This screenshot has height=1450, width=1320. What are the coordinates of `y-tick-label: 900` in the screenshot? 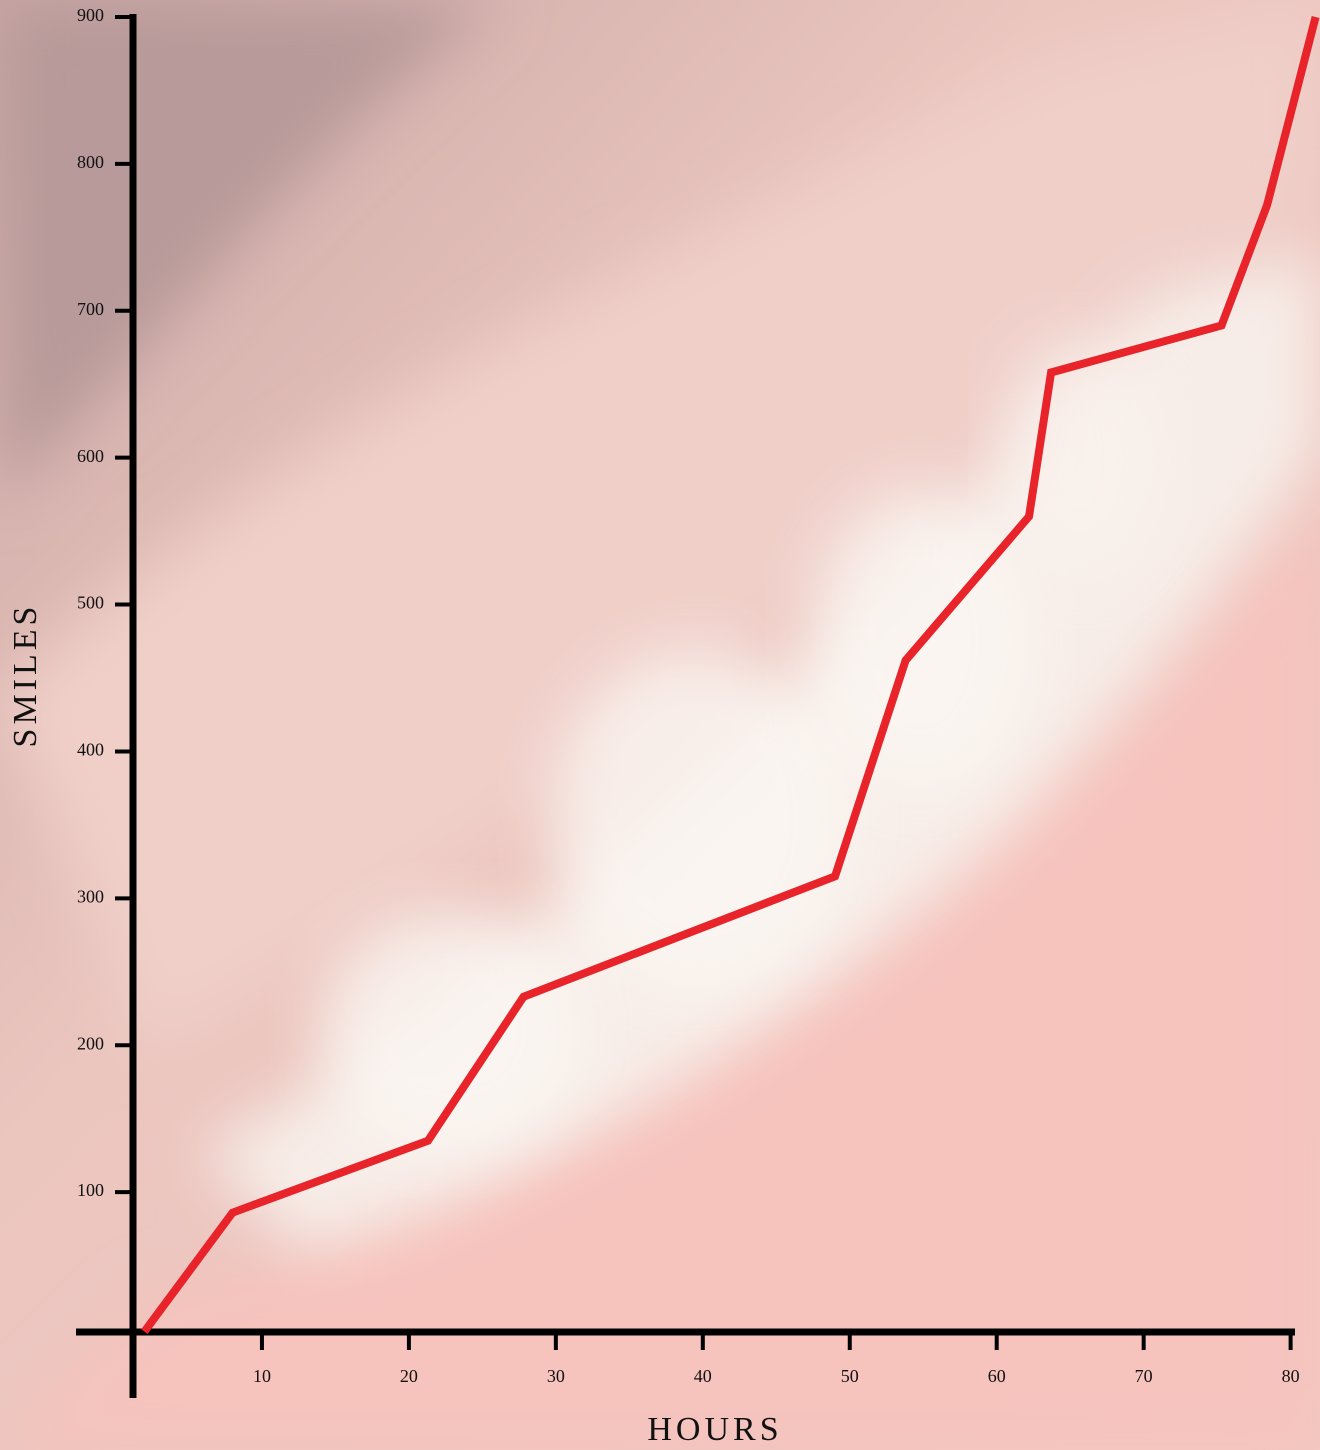 It's located at (90, 15).